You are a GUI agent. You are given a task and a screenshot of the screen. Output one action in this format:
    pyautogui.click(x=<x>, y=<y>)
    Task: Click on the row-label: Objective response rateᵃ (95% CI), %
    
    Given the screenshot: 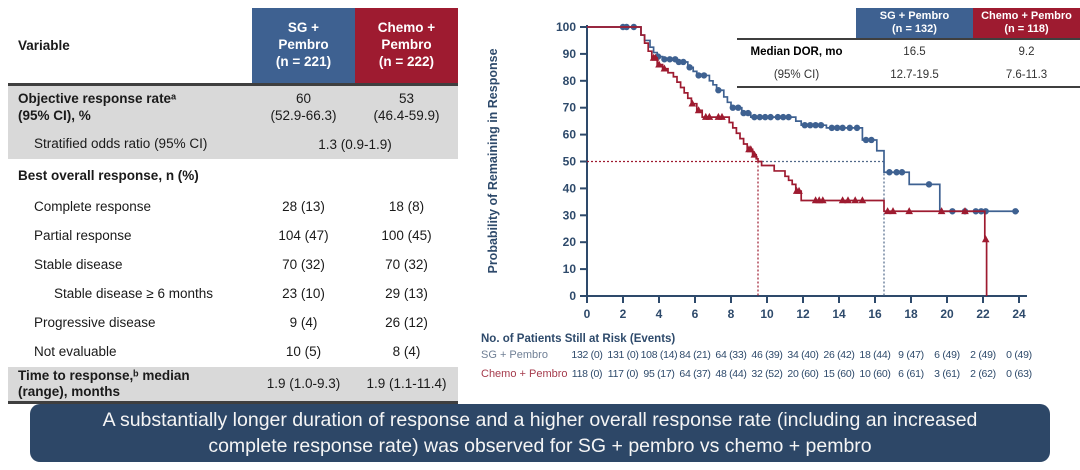 What is the action you would take?
    pyautogui.click(x=97, y=107)
    